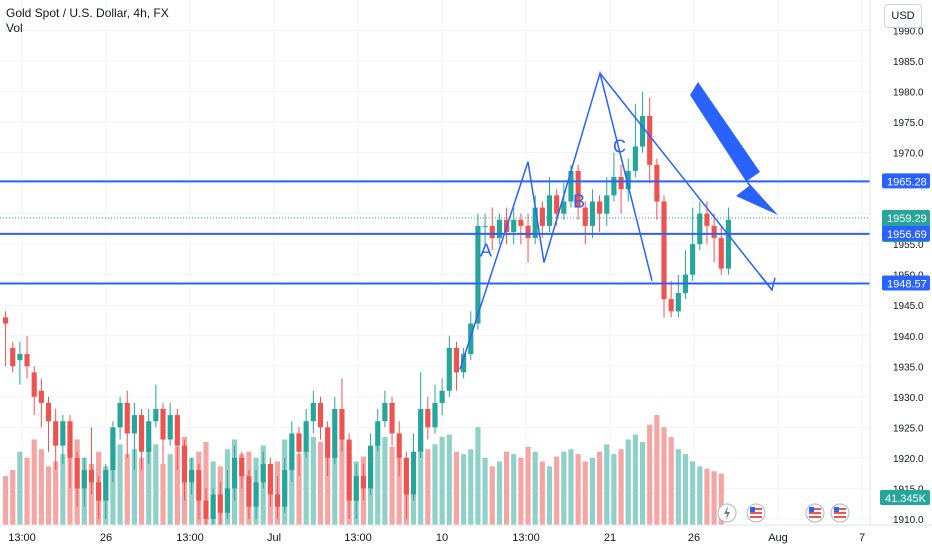 The width and height of the screenshot is (932, 550). Describe the element at coordinates (836, 509) in the screenshot. I see `flag-canton` at that location.